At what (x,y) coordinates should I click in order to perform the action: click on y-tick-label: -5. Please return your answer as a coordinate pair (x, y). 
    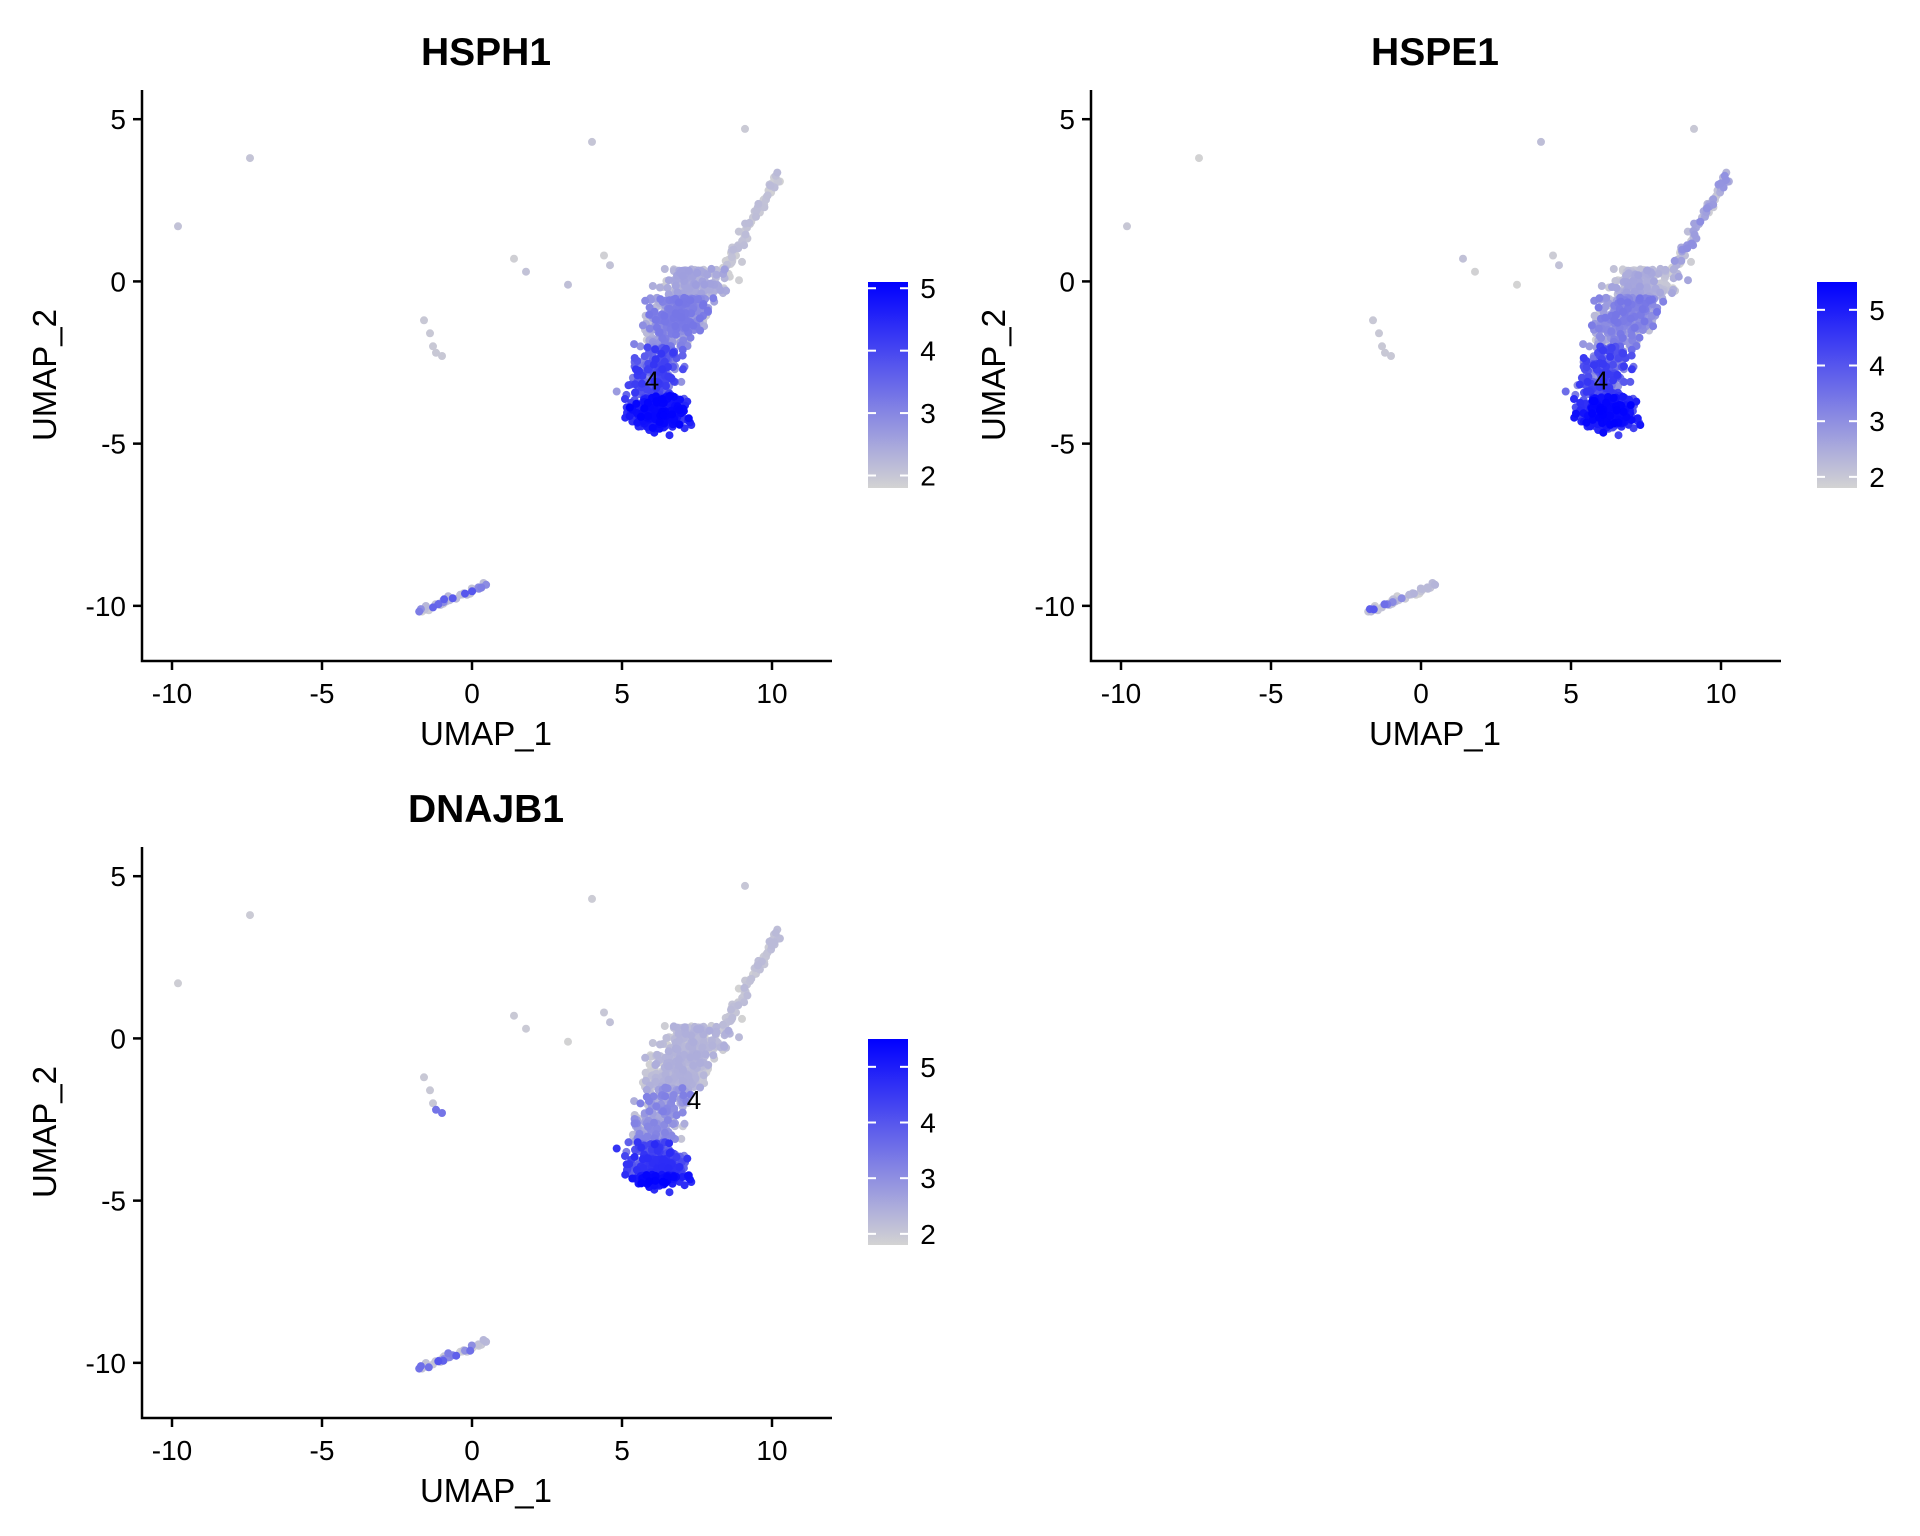
    Looking at the image, I should click on (1062, 444).